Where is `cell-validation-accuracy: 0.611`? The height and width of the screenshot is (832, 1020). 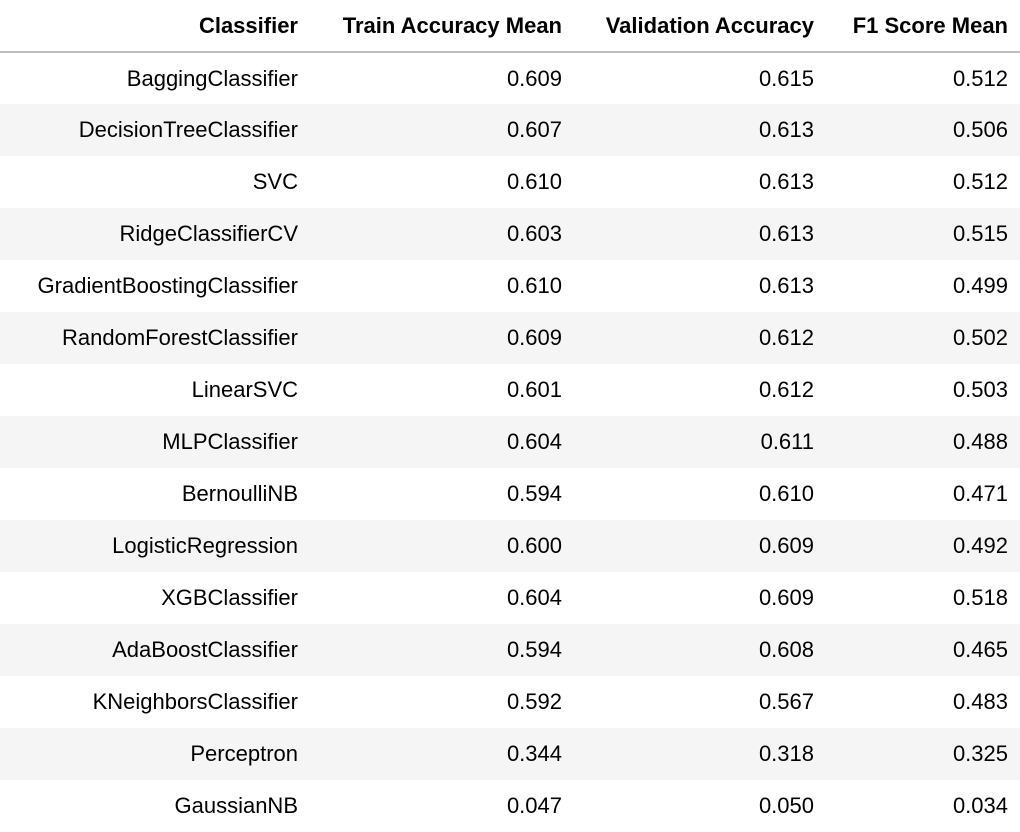 cell-validation-accuracy: 0.611 is located at coordinates (700, 442).